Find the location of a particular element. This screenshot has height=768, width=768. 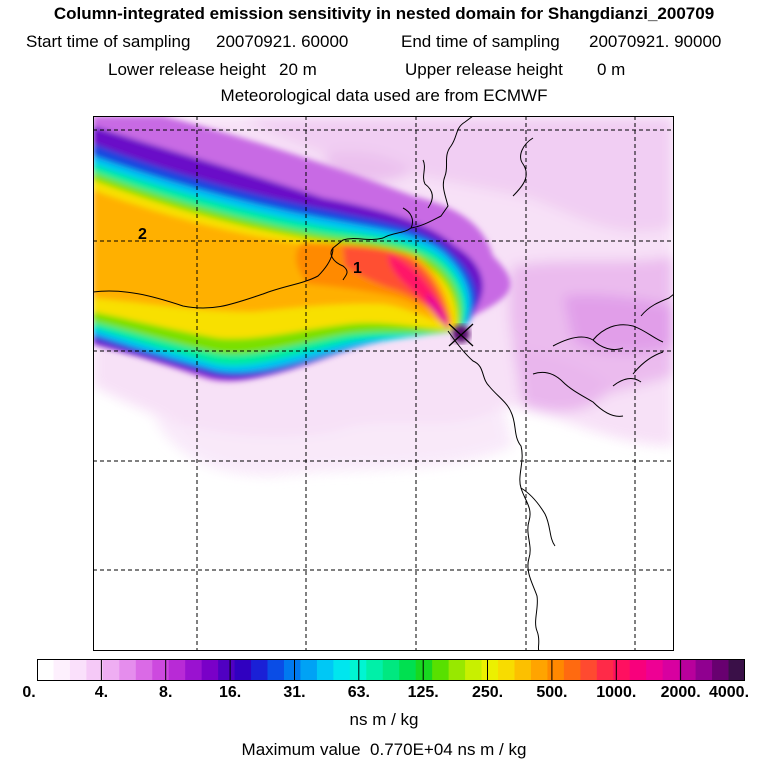

maximum-value-line: Maximum value 0.770E+04 ns m / kg is located at coordinates (384, 750).